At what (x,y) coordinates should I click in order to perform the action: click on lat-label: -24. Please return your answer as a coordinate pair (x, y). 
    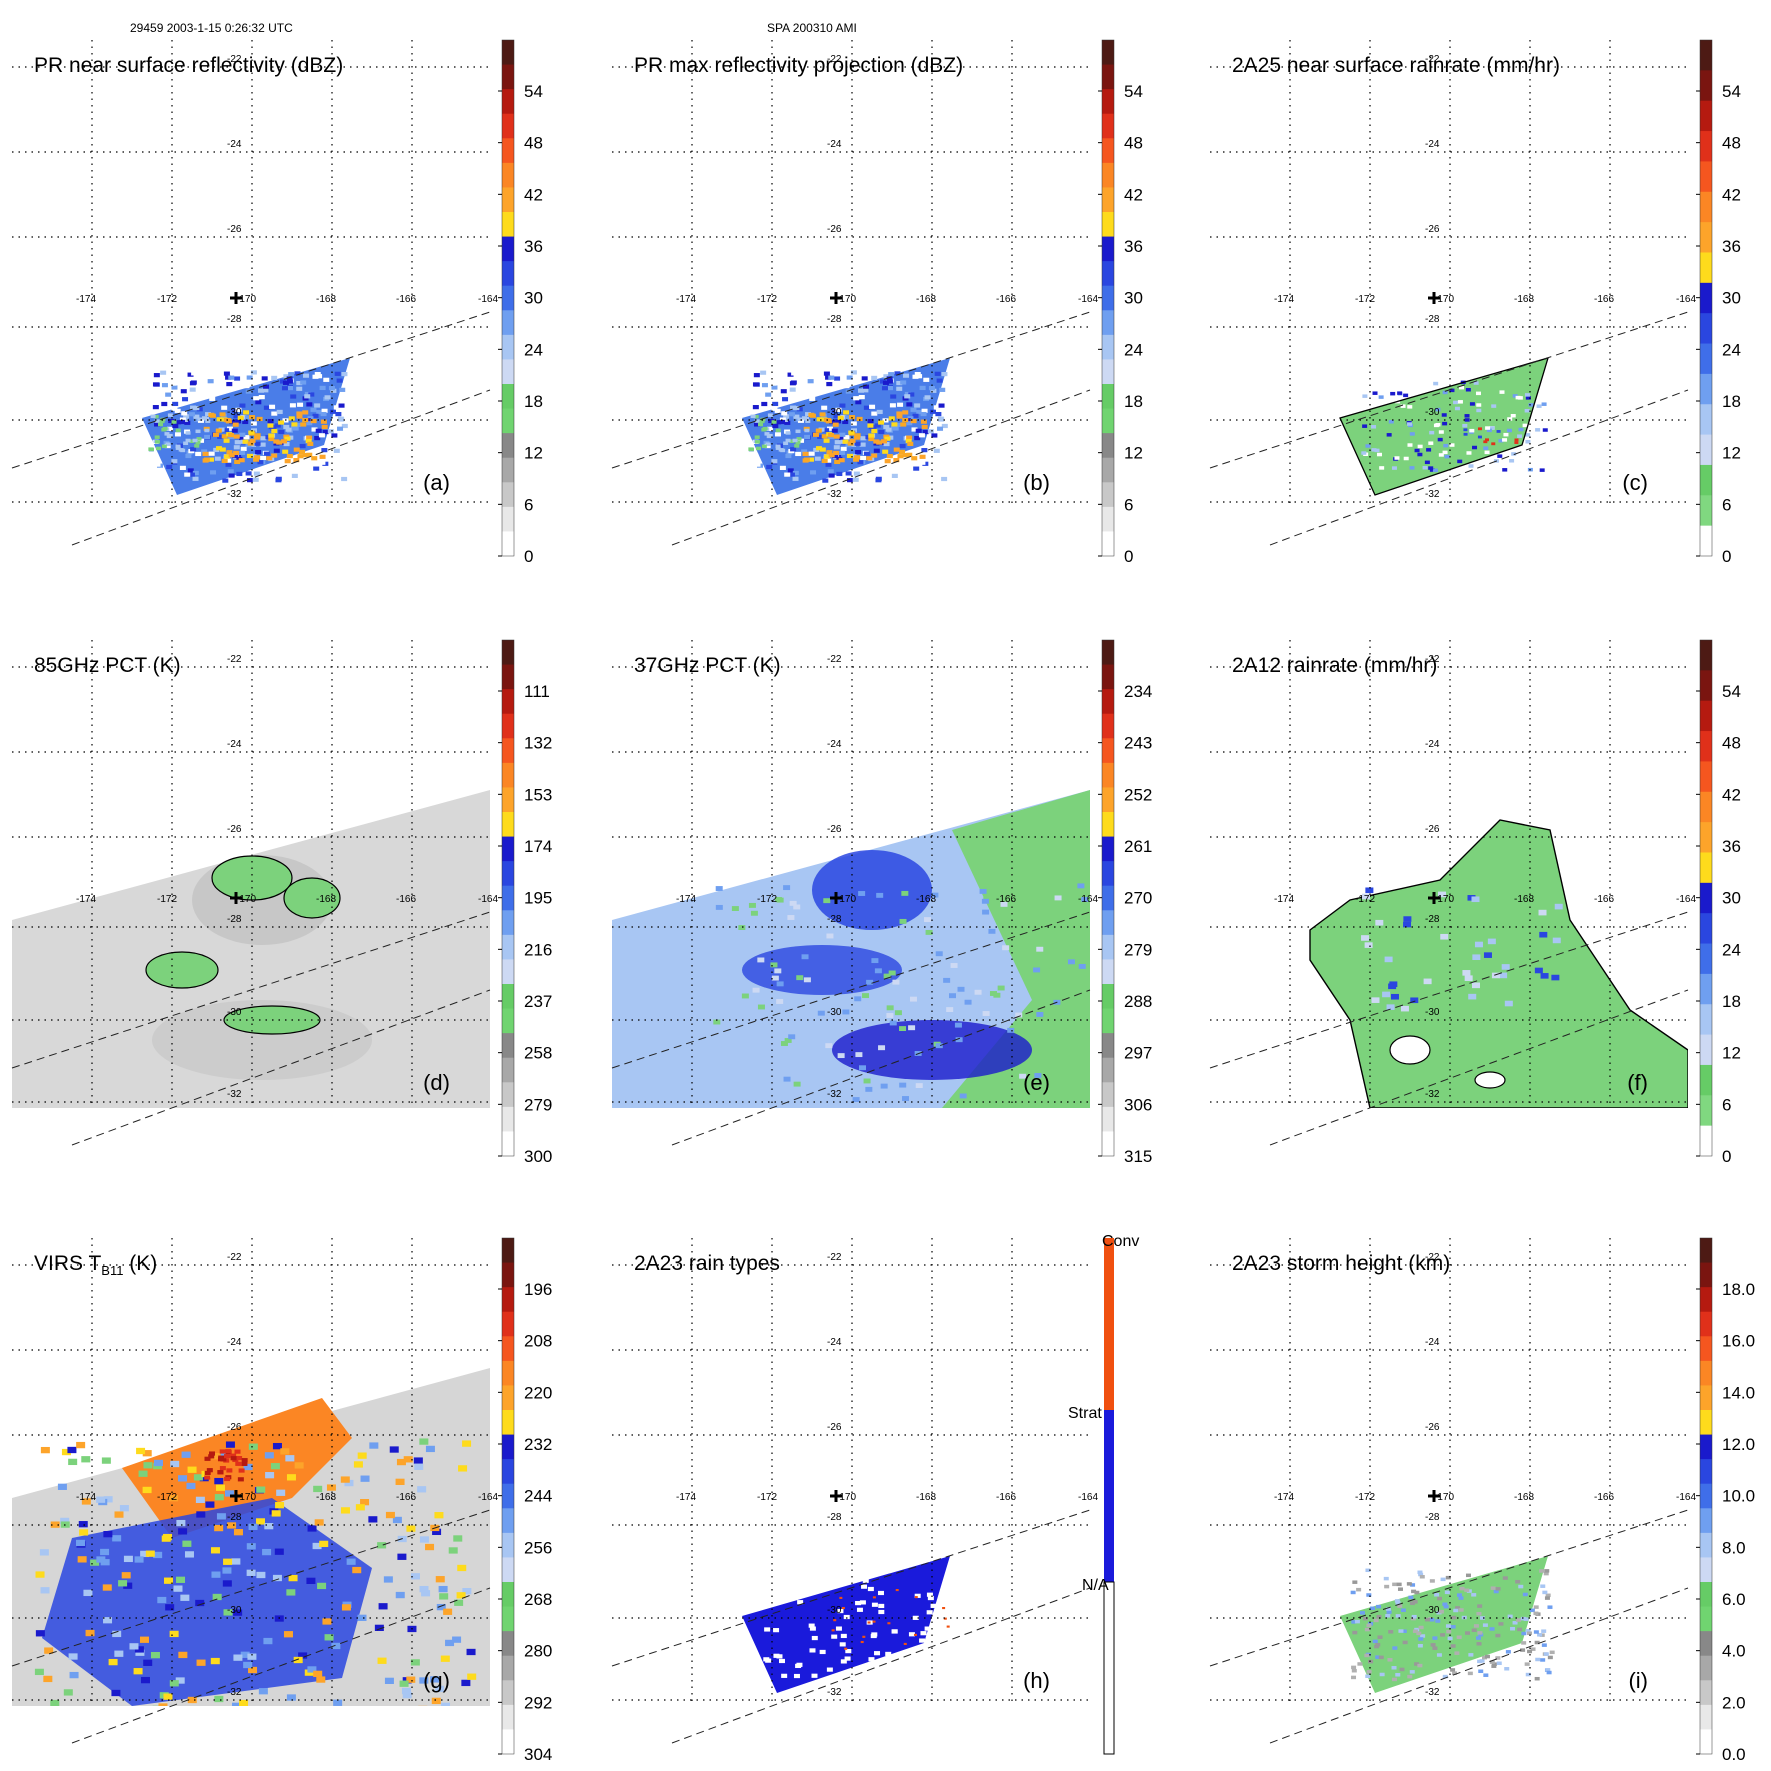
    Looking at the image, I should click on (834, 144).